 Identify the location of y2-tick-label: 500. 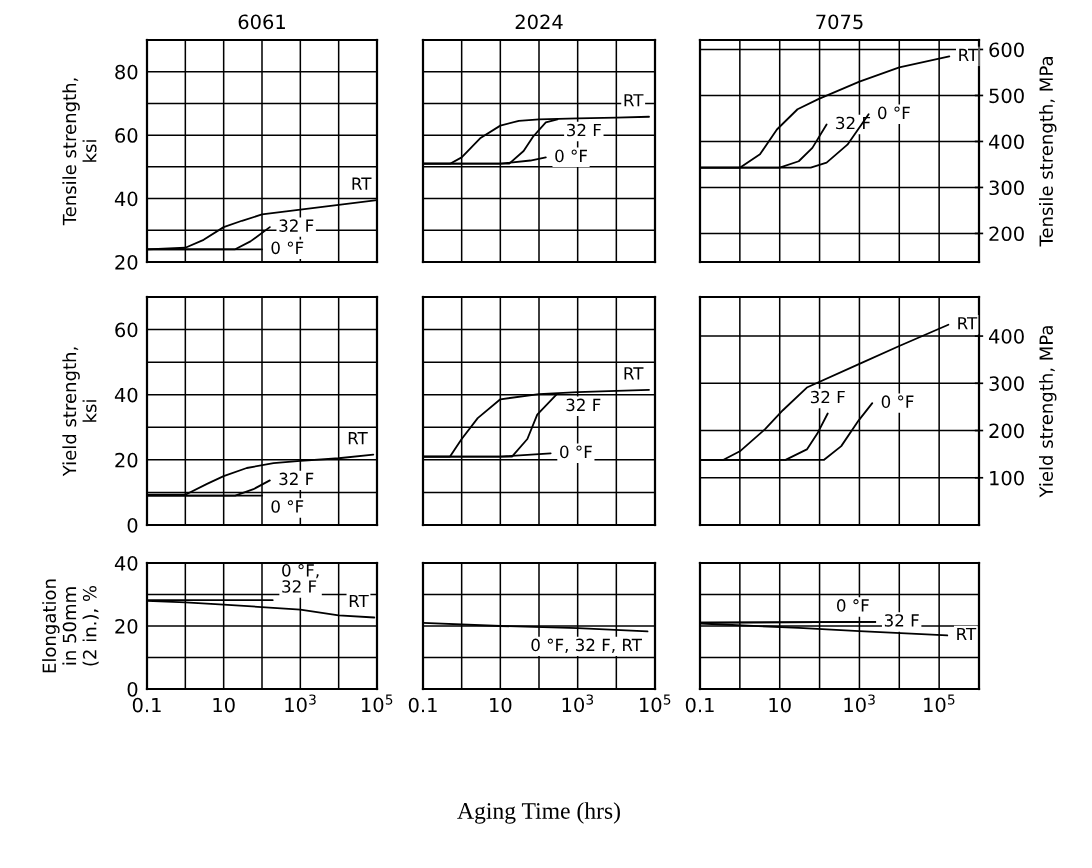
(1006, 96).